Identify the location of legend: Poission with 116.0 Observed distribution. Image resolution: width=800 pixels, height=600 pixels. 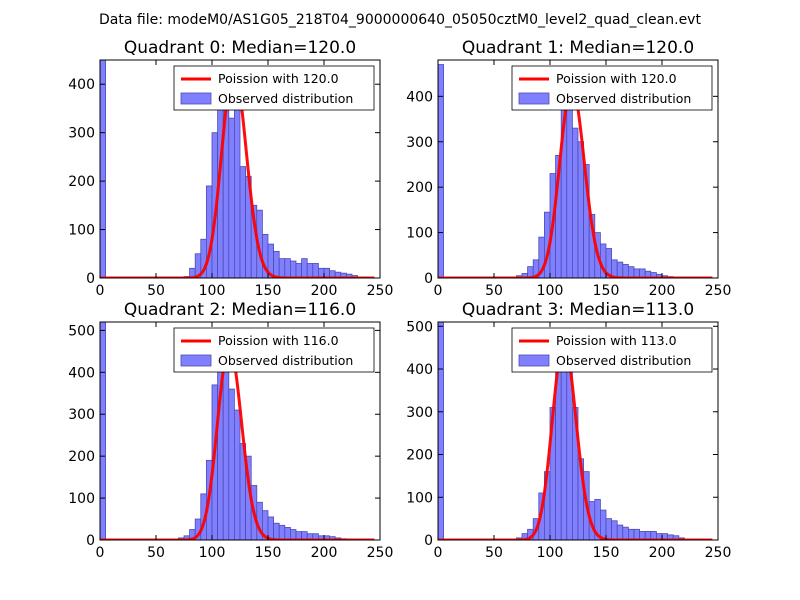
(274, 350).